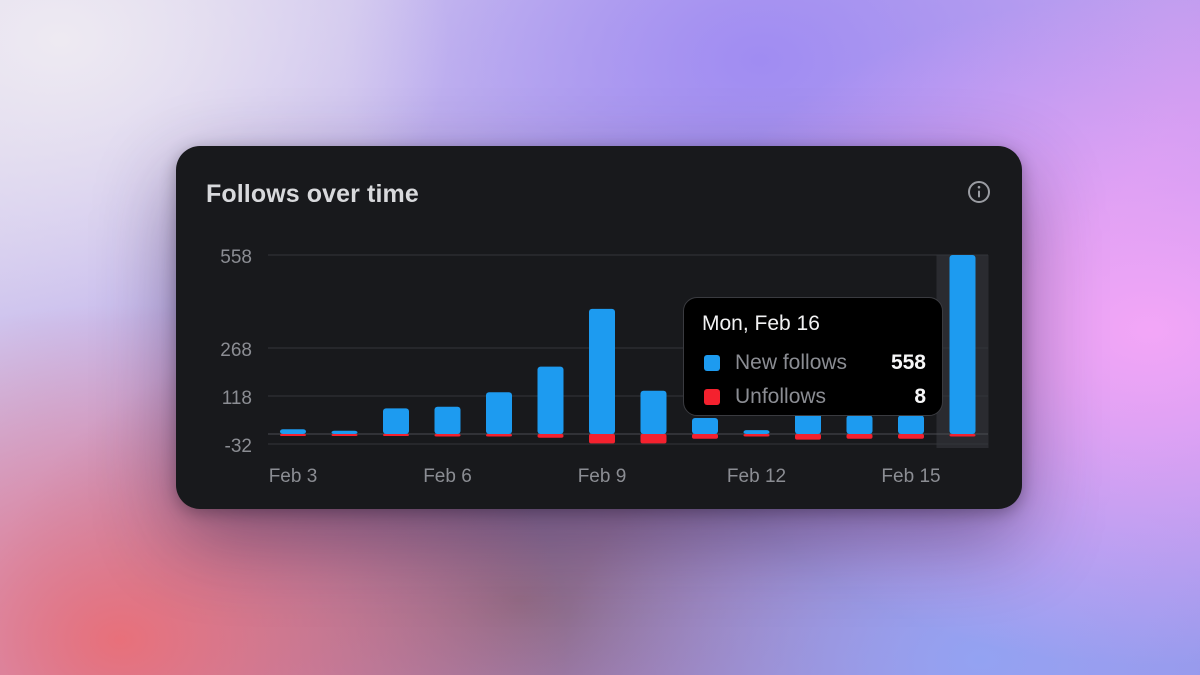 The image size is (1200, 675). What do you see at coordinates (236, 350) in the screenshot?
I see `y-tick-label: 268` at bounding box center [236, 350].